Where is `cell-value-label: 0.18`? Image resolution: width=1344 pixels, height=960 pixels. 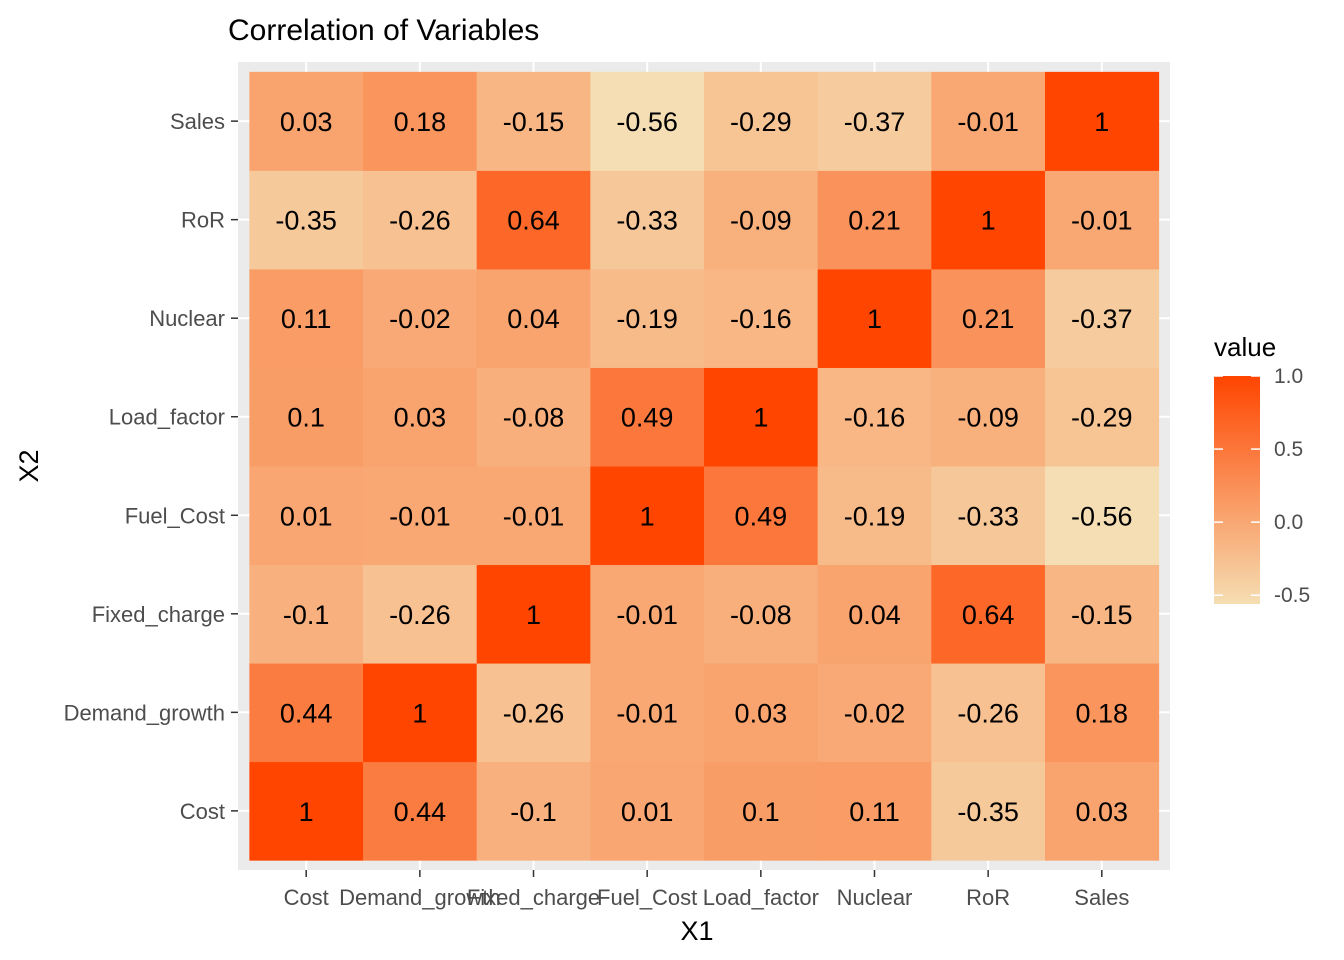
cell-value-label: 0.18 is located at coordinates (1102, 713).